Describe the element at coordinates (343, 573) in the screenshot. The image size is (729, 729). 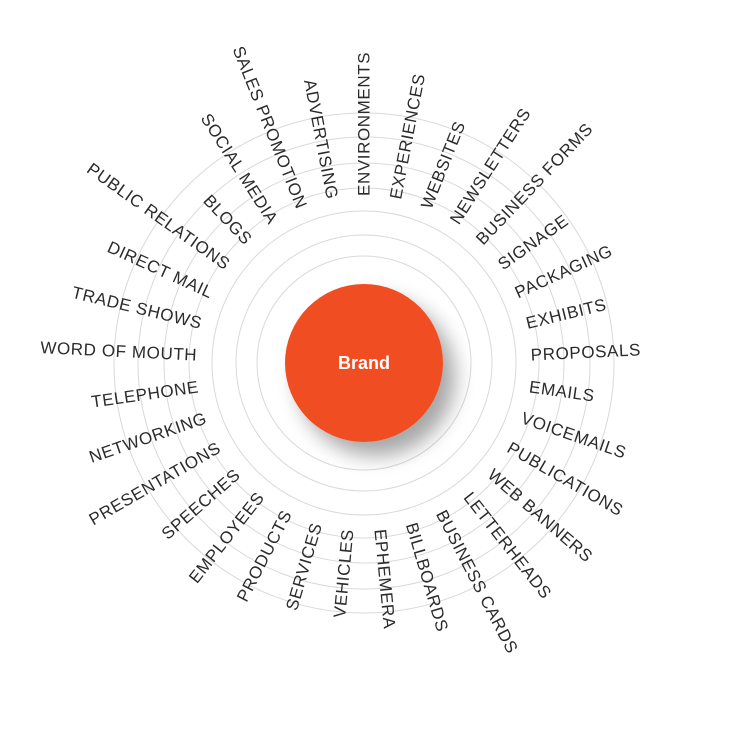
I see `touchpoint-label: VEHICLES` at that location.